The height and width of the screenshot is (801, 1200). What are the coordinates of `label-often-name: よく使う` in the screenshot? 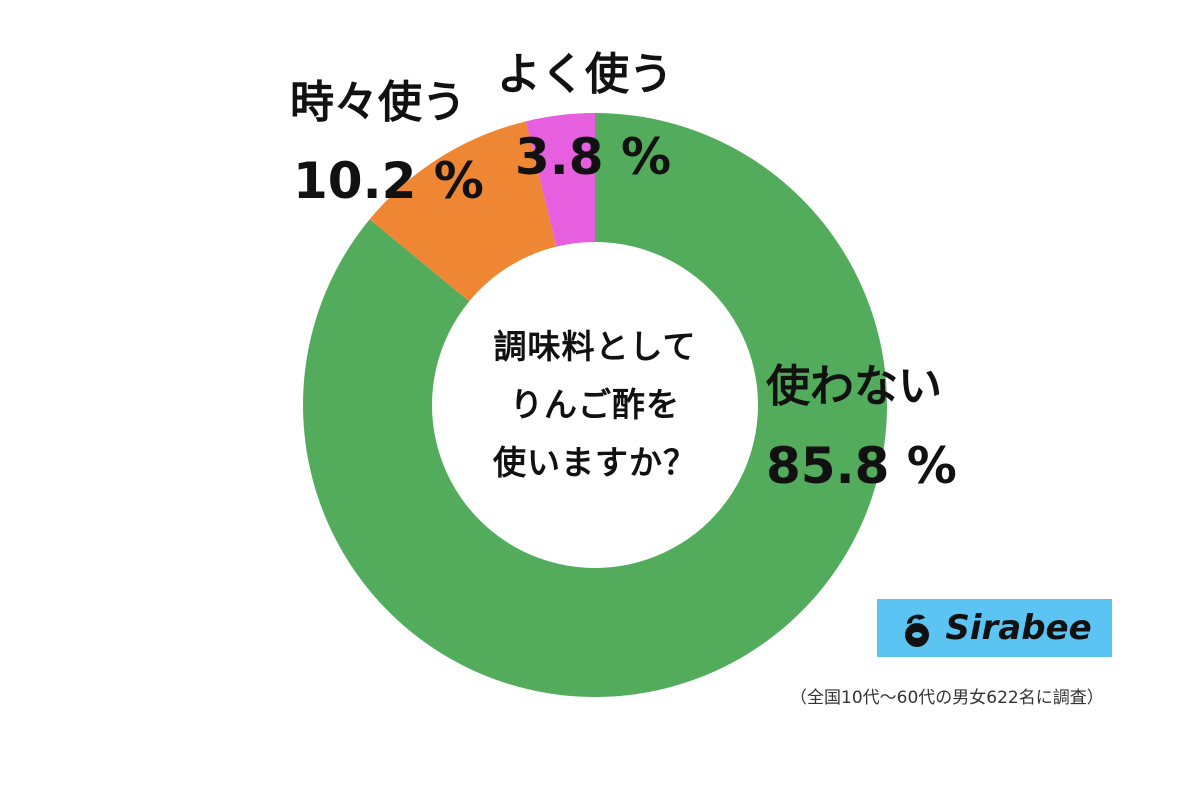 It's located at (585, 74).